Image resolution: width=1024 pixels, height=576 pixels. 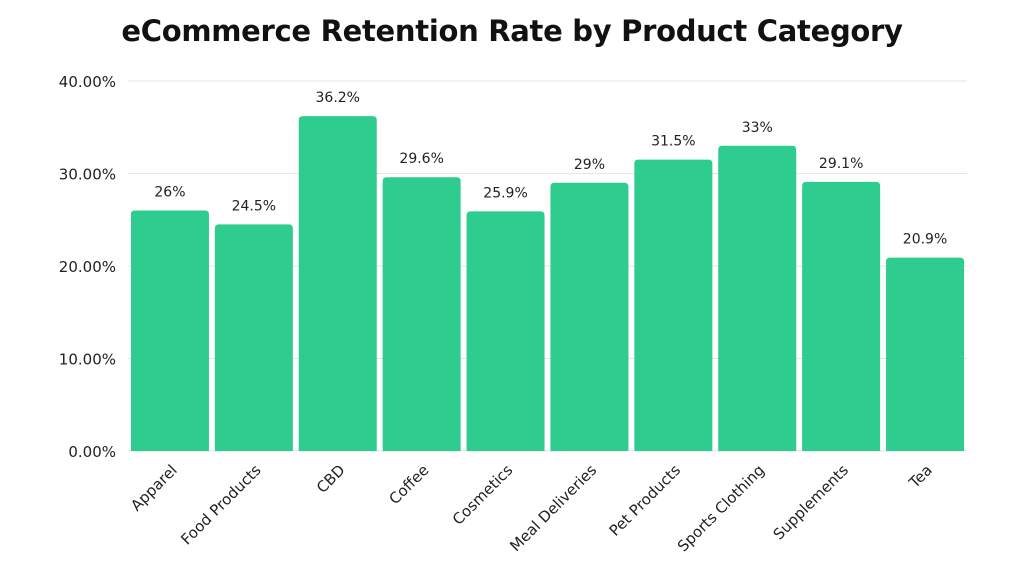 I want to click on x-tick-label: Supplements, so click(x=811, y=502).